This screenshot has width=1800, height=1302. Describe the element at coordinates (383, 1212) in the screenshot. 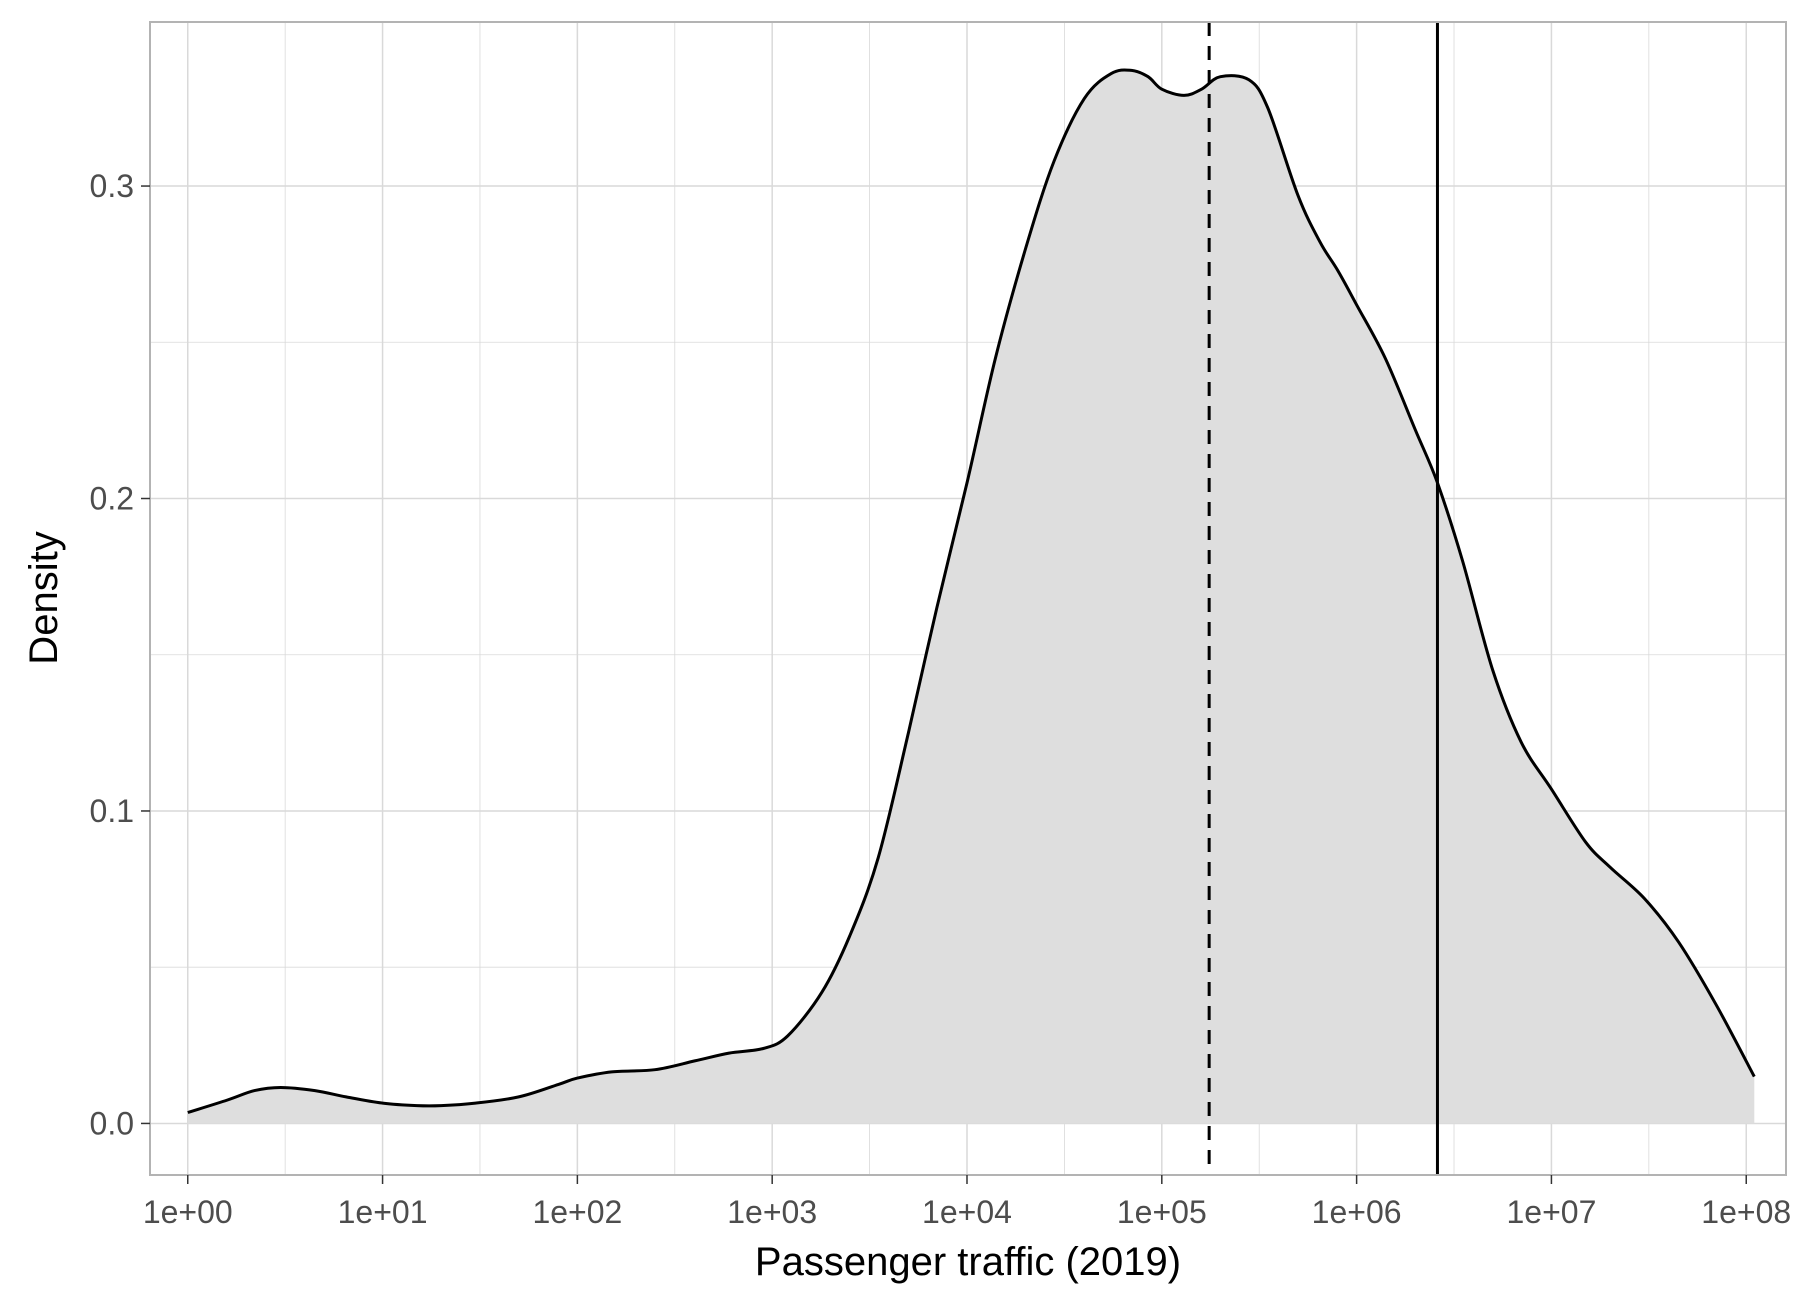

I see `x-tick-label: 1e+01` at that location.